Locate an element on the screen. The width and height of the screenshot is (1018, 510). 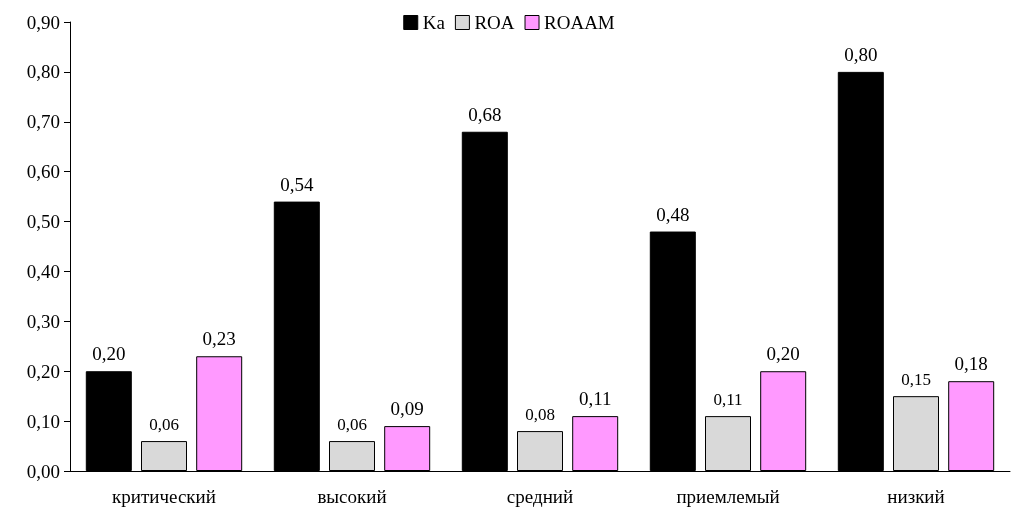
y-tick-label: 0,90 is located at coordinates (43, 22).